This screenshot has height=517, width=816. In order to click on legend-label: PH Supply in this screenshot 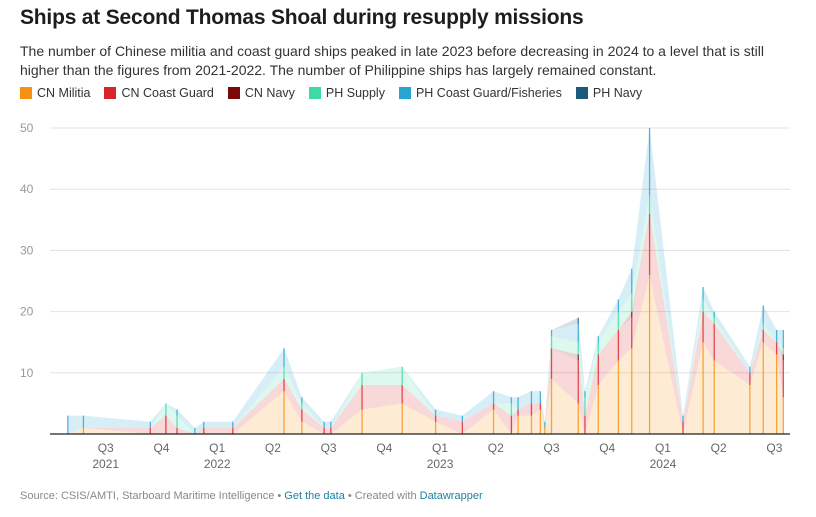, I will do `click(355, 93)`.